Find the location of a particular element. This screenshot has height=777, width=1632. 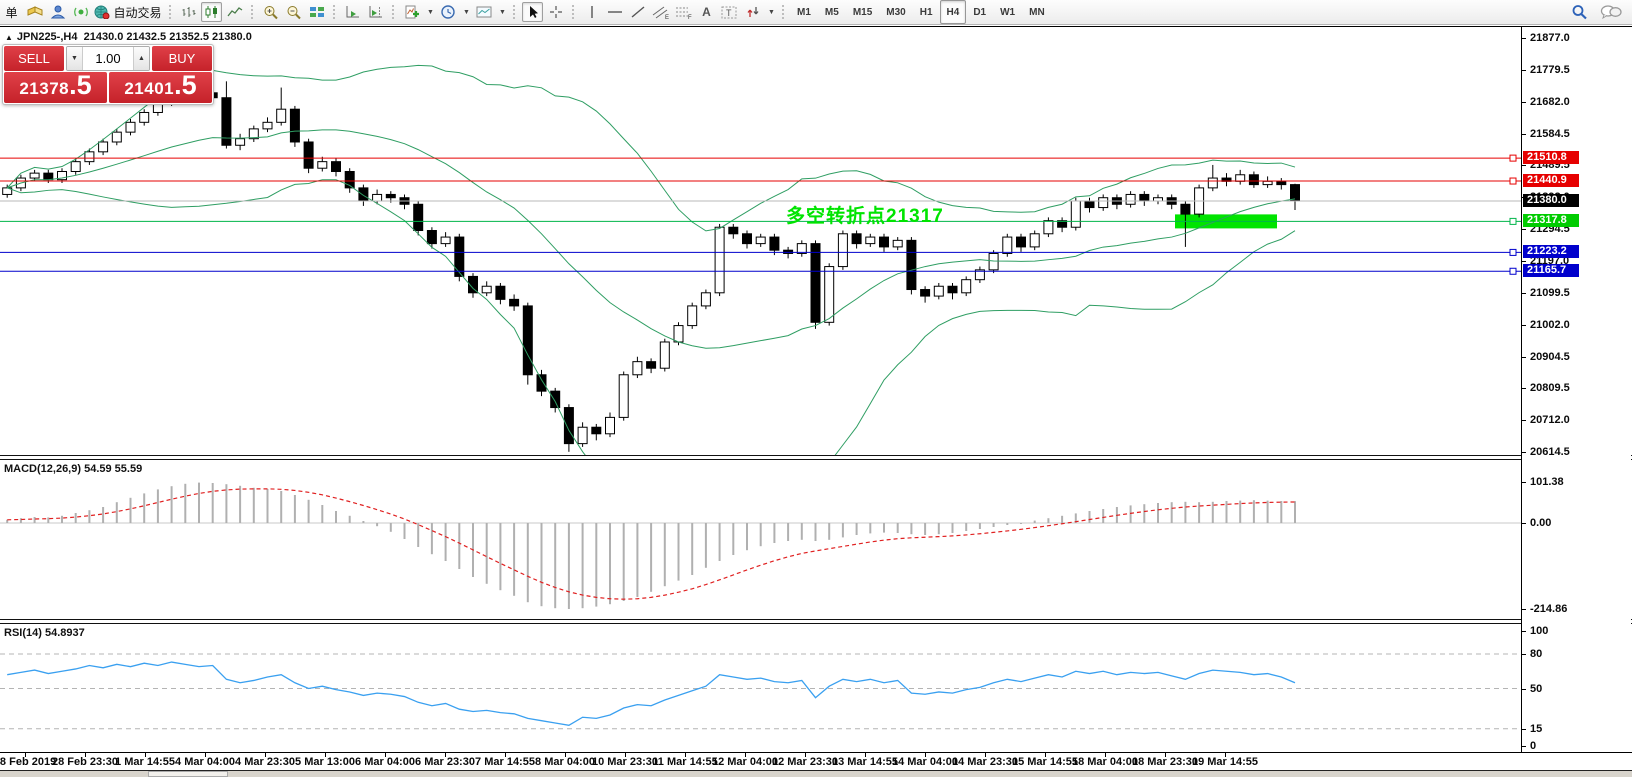

timeframe-w1: W1 is located at coordinates (1008, 12).